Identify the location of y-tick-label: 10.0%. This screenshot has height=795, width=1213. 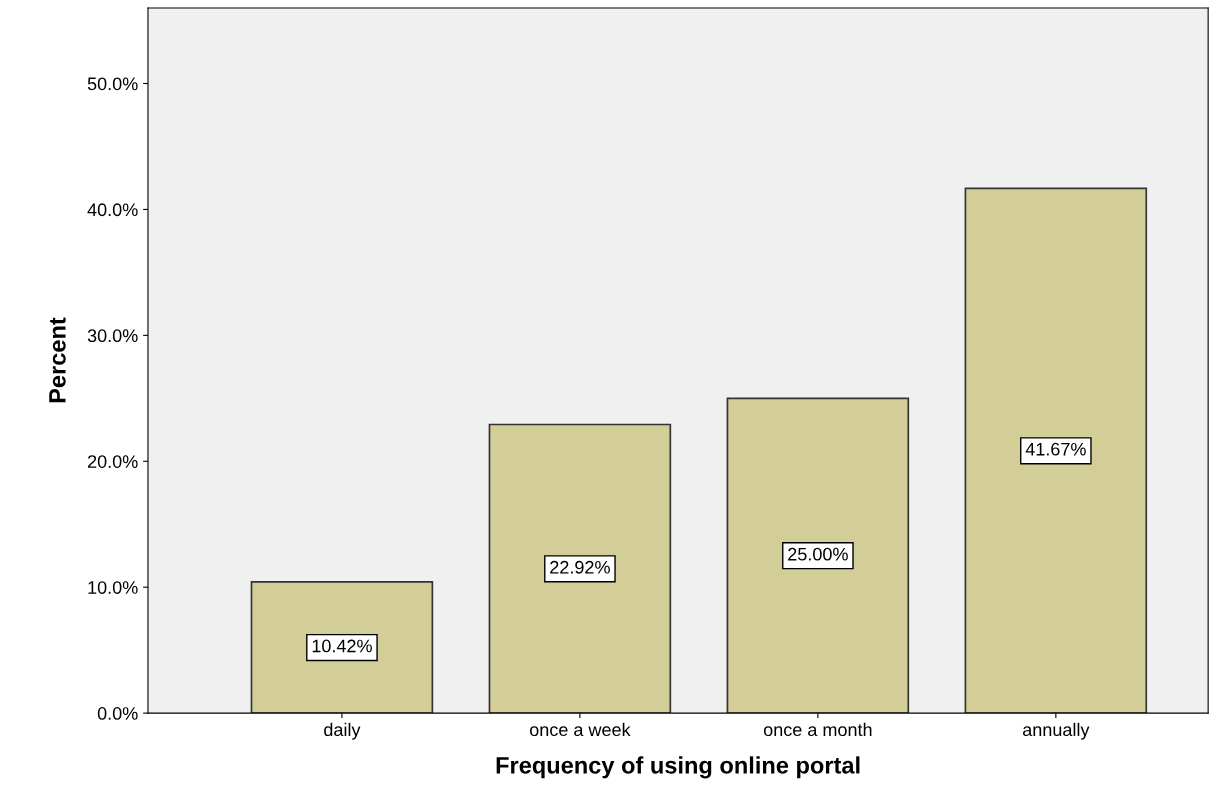
(113, 587).